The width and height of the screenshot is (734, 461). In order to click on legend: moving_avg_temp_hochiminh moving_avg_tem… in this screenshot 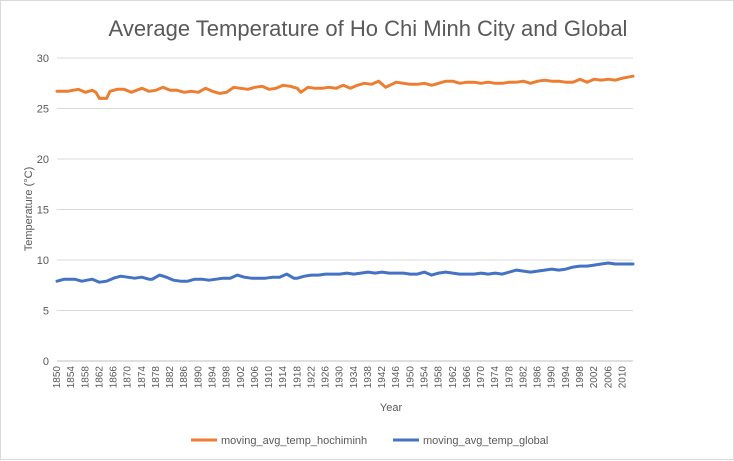, I will do `click(369, 441)`.